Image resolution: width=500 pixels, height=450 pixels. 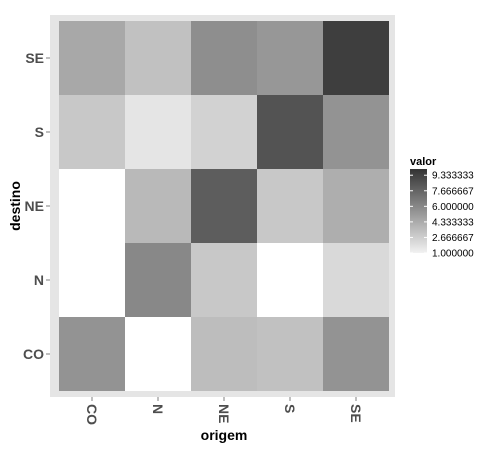 I want to click on legend-label: 7.666667, so click(x=453, y=191).